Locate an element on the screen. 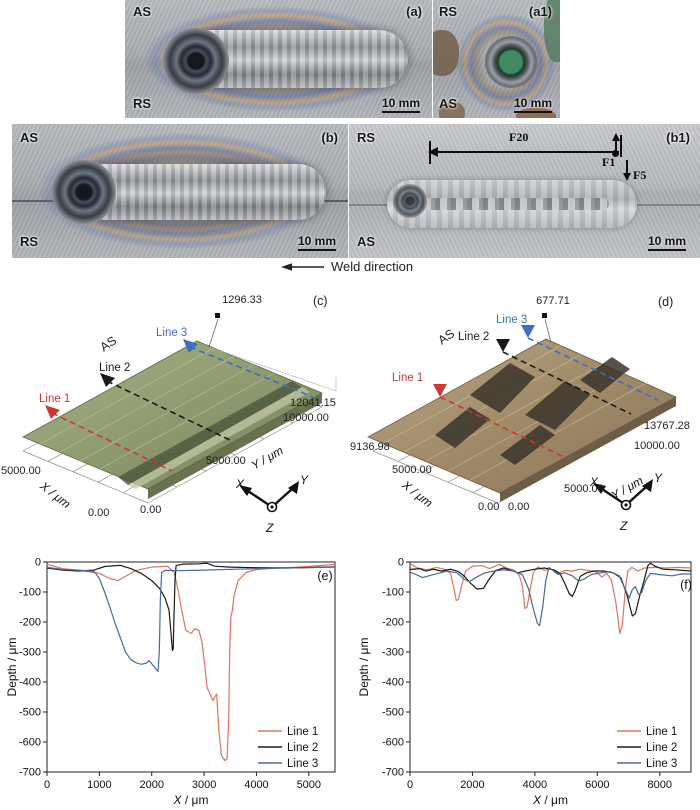  x-tick-max: 9136.98 is located at coordinates (370, 447).